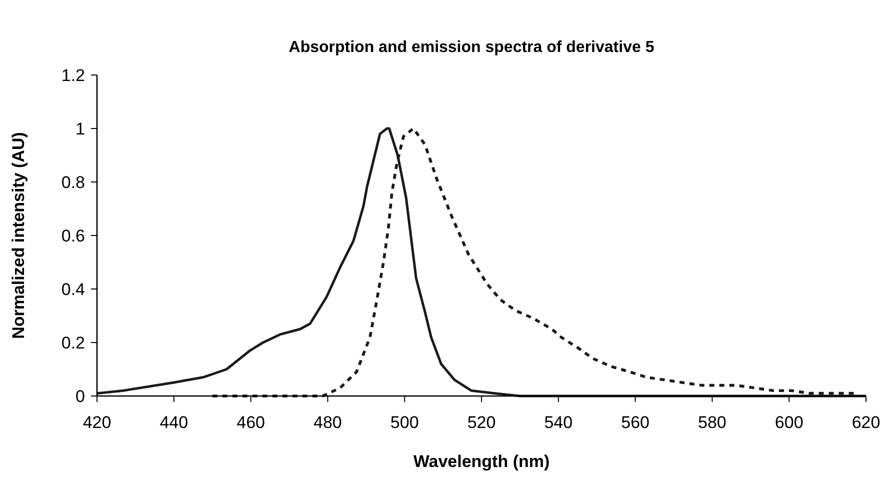 The width and height of the screenshot is (886, 483). What do you see at coordinates (471, 47) in the screenshot?
I see `chart-title: Absorption and emission spectra of derivative 5` at bounding box center [471, 47].